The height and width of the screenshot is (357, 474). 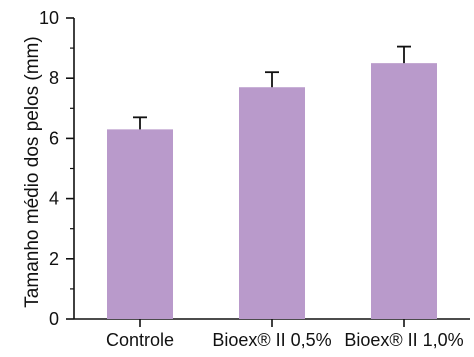 I want to click on y-tick-label: 10, so click(x=49, y=18).